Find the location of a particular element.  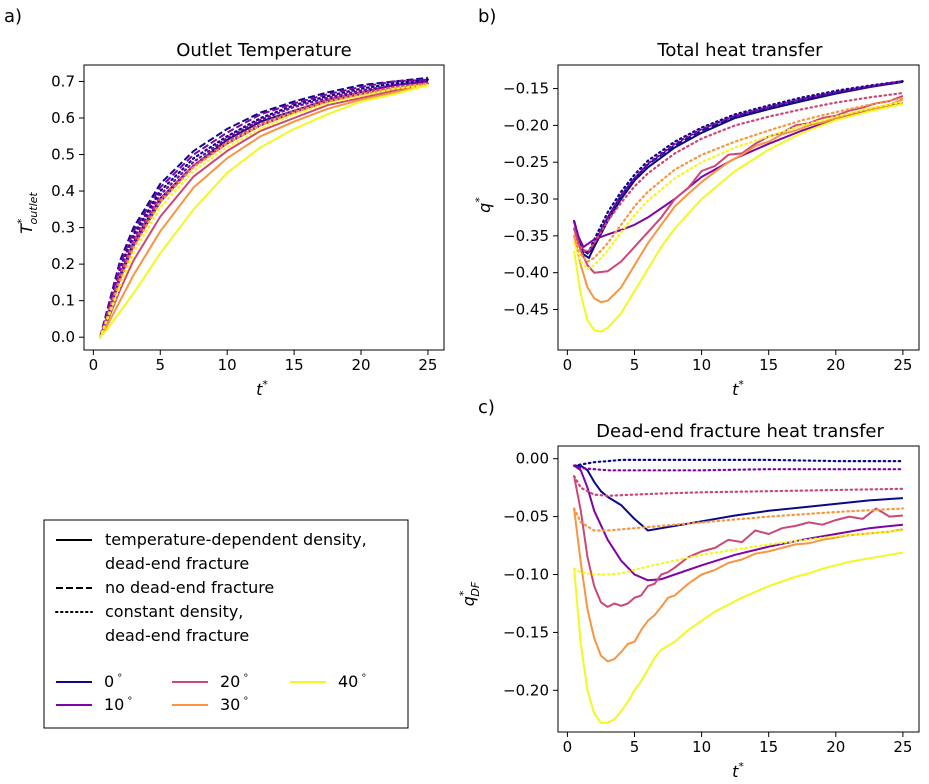

panel-a-series-30-solid is located at coordinates (264, 211).